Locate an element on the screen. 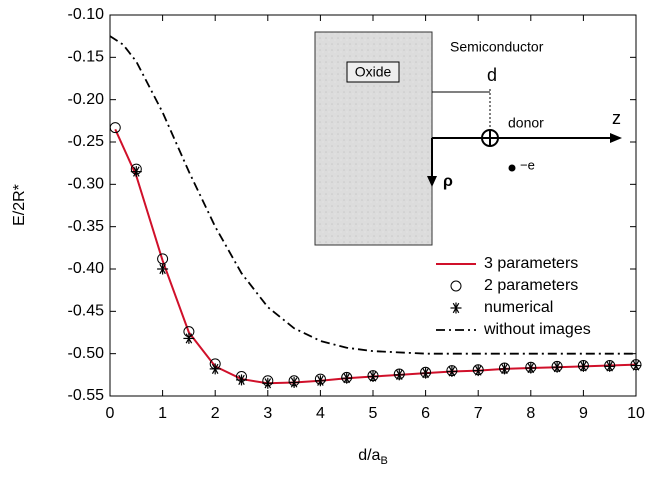 The width and height of the screenshot is (648, 477). y-tick-label: -0.10 is located at coordinates (86, 14).